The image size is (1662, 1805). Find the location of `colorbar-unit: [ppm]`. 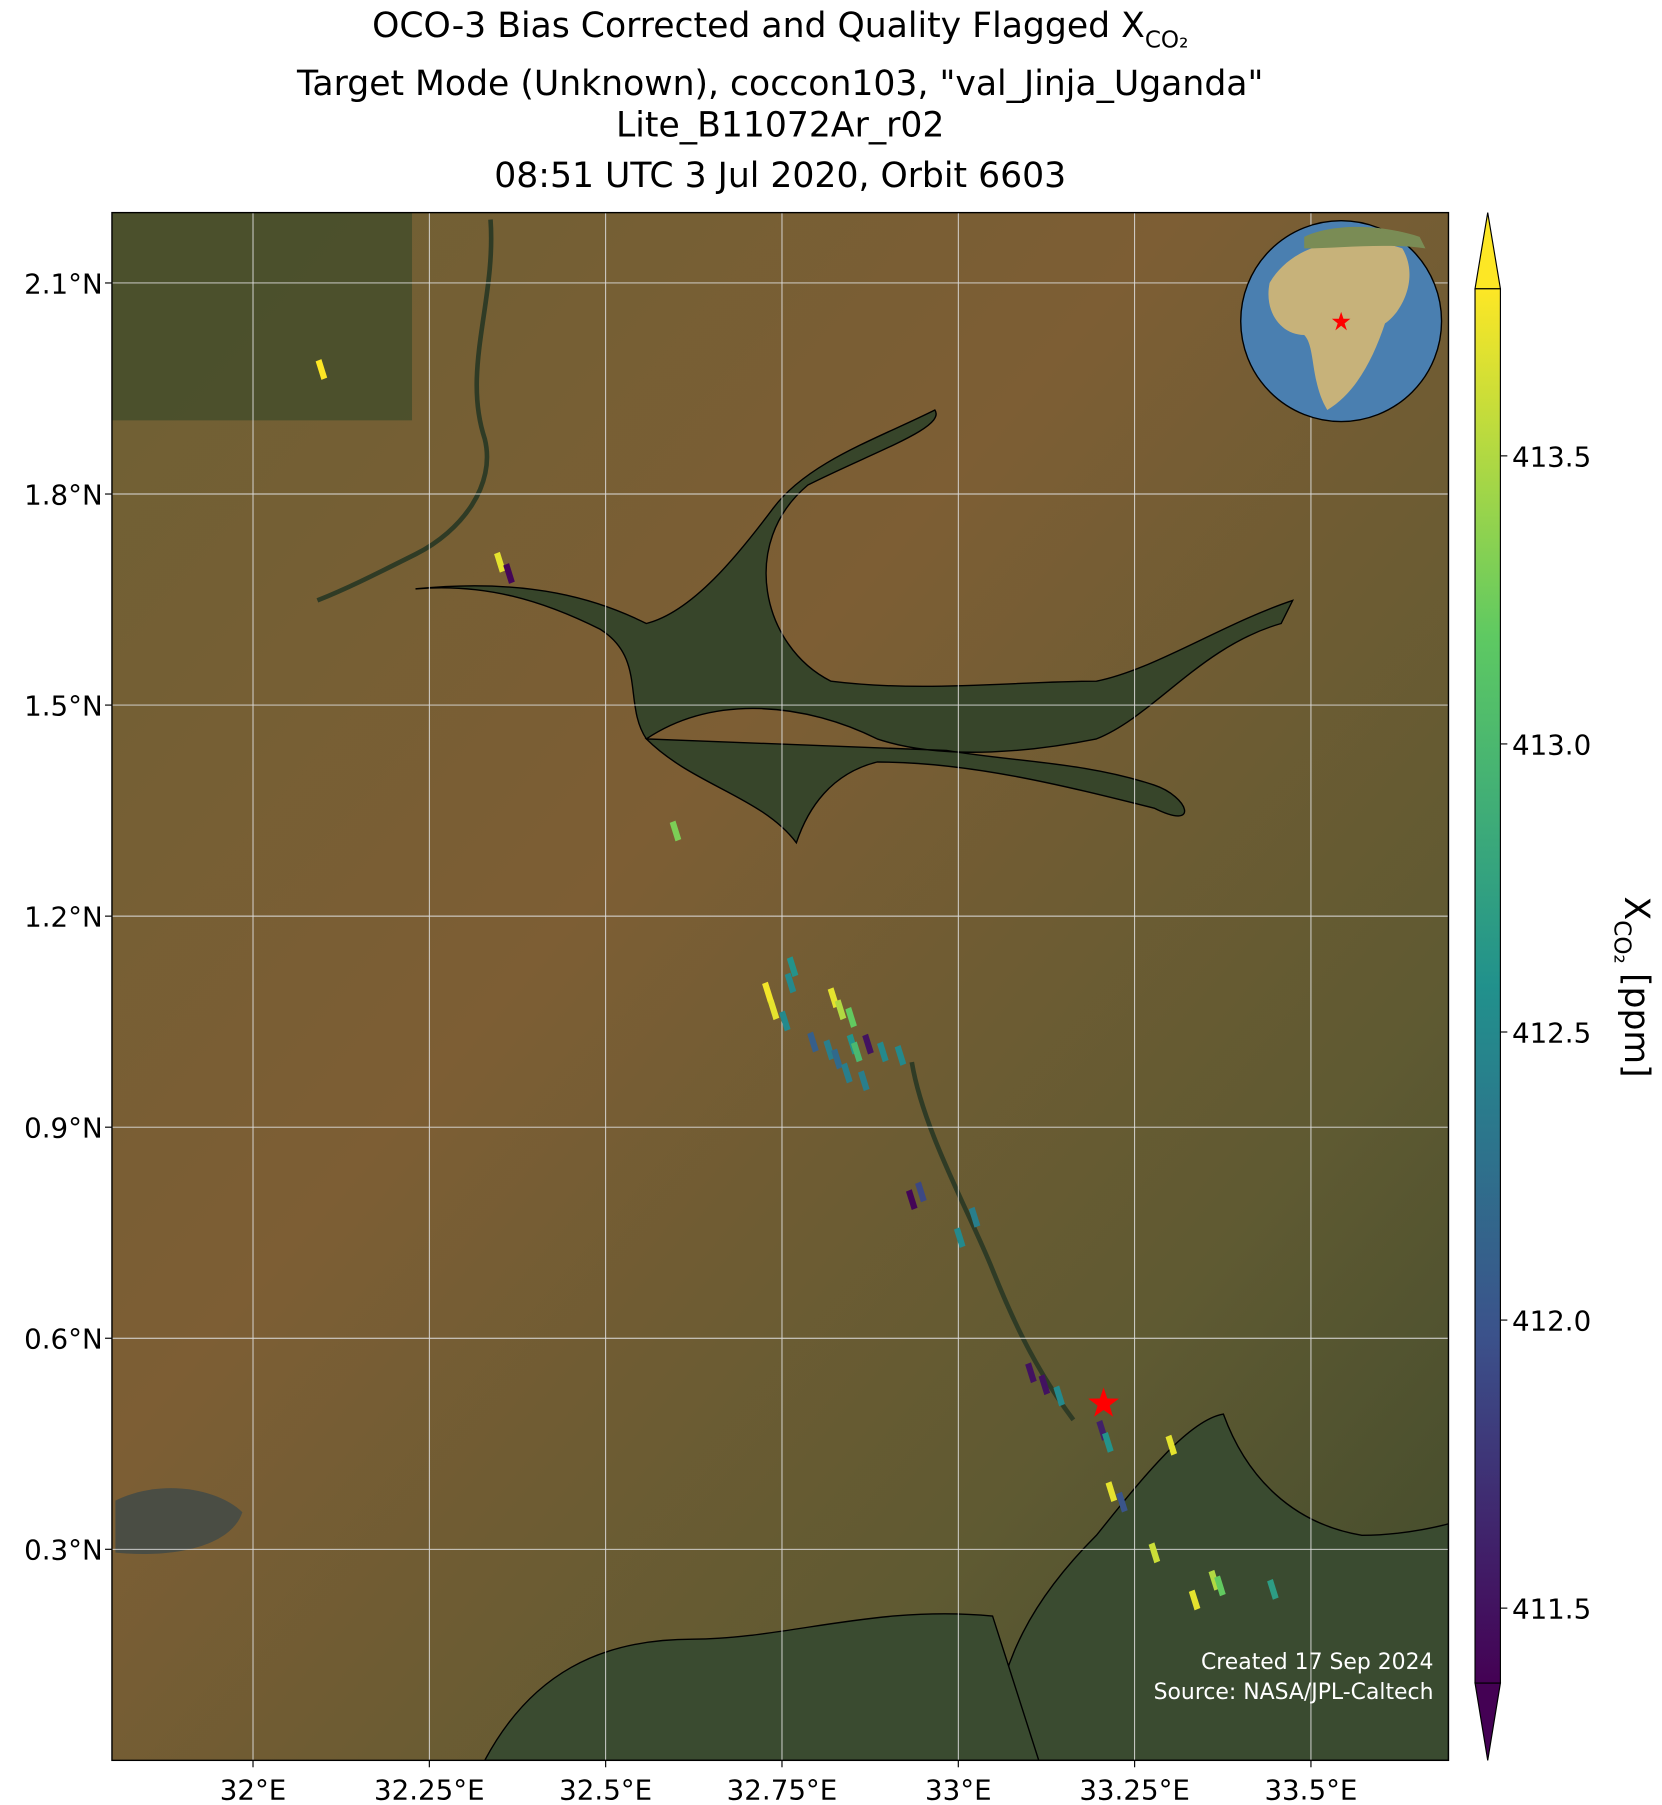

colorbar-unit: [ppm] is located at coordinates (1636, 1025).